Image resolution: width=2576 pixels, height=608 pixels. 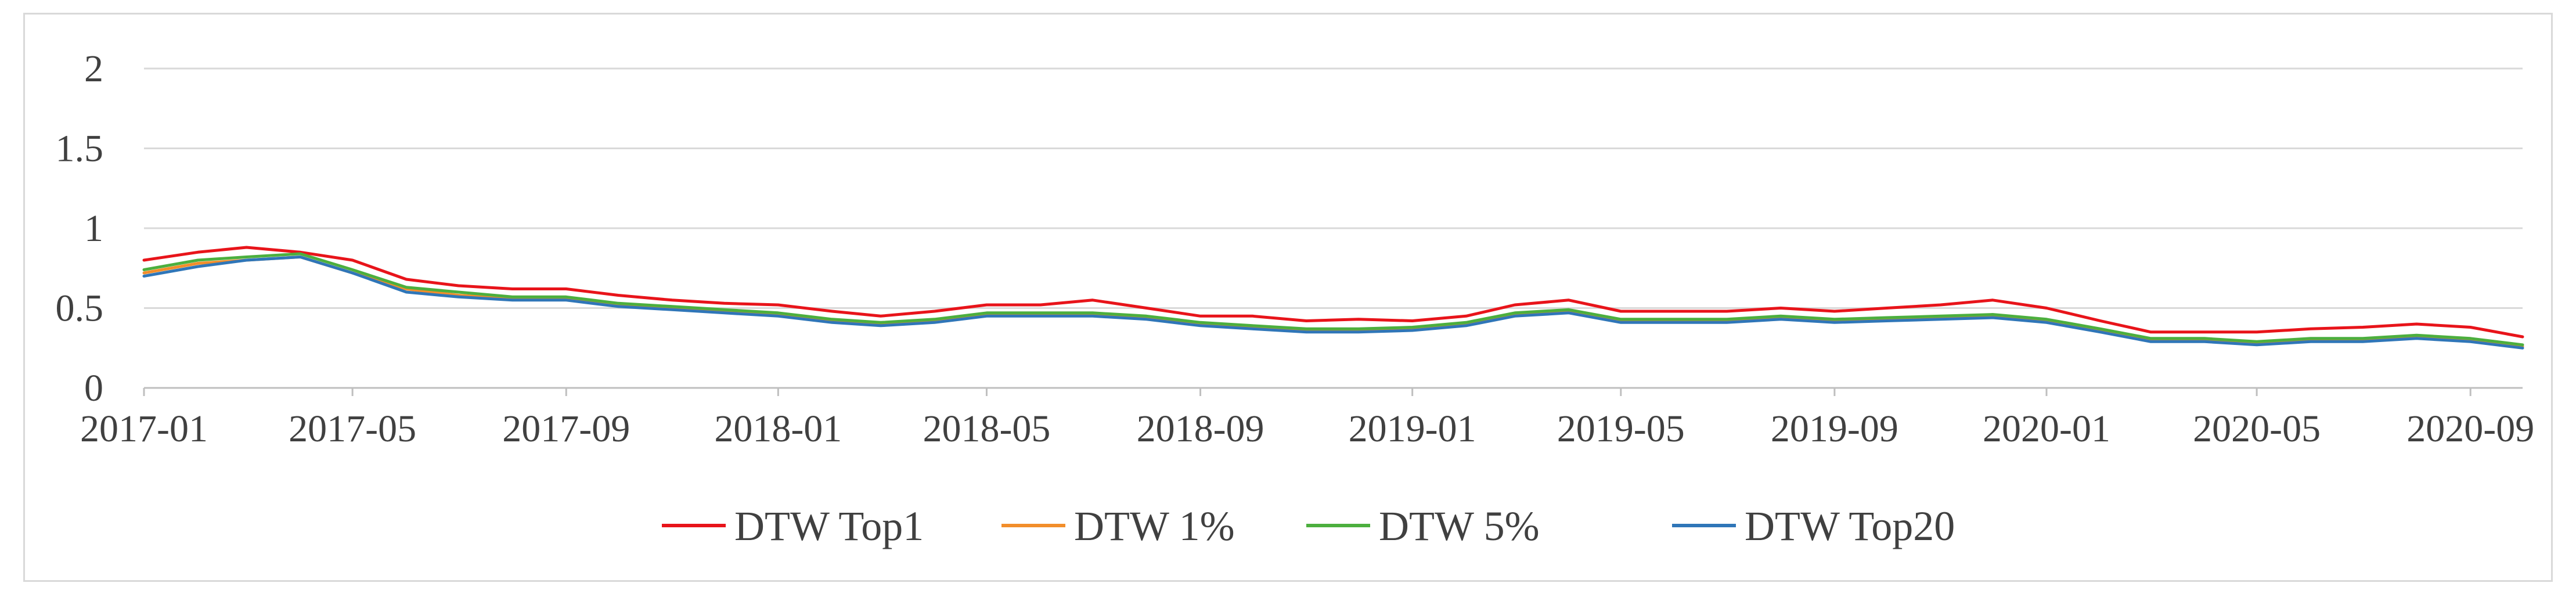 What do you see at coordinates (2046, 429) in the screenshot?
I see `x-tick-label: 2020-01` at bounding box center [2046, 429].